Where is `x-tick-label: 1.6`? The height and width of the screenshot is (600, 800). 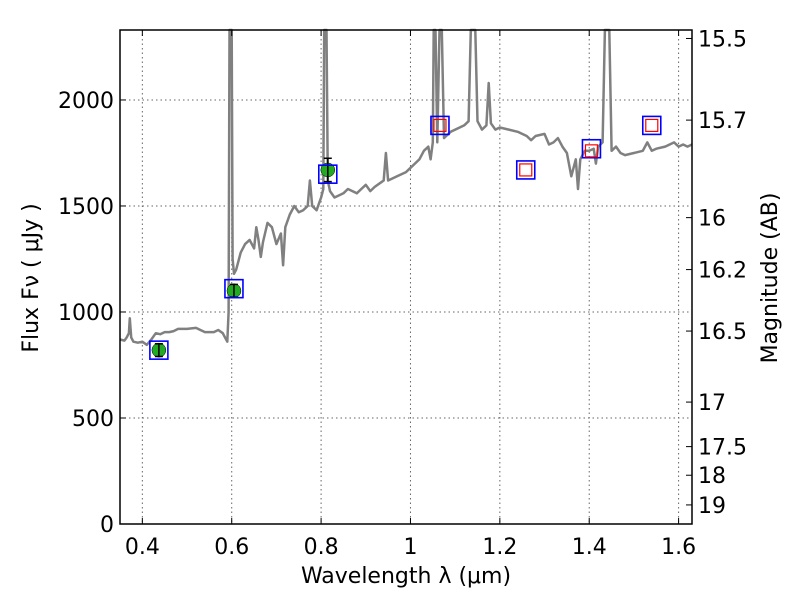 x-tick-label: 1.6 is located at coordinates (678, 547).